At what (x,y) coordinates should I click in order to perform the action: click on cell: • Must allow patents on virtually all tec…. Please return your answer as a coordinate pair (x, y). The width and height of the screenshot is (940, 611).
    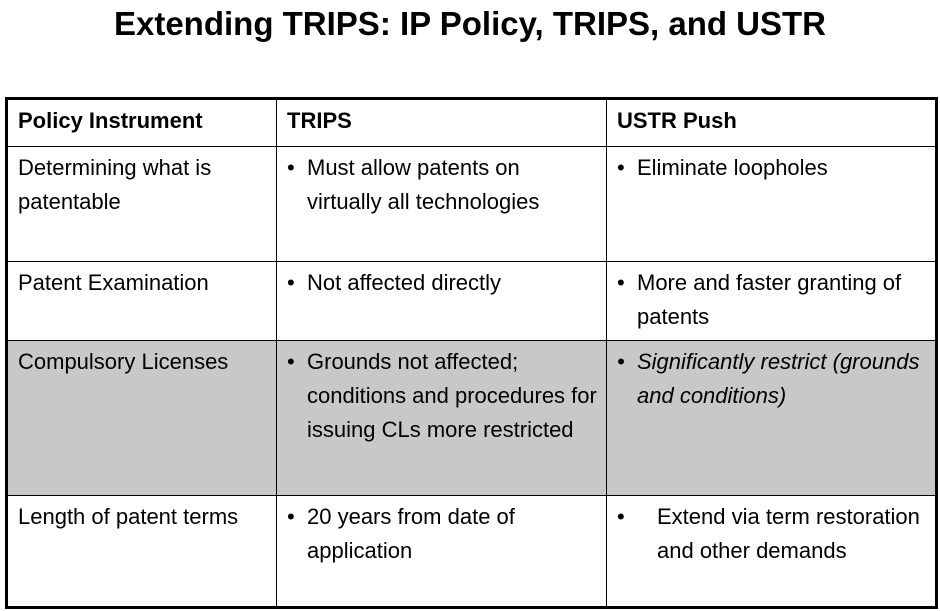
    Looking at the image, I should click on (441, 204).